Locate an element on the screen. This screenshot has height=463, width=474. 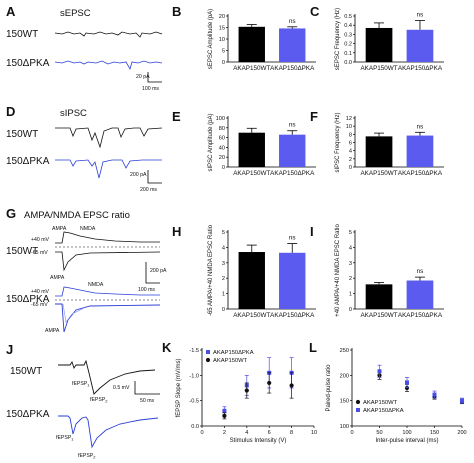
panel-label-h: H is located at coordinates (176, 231).